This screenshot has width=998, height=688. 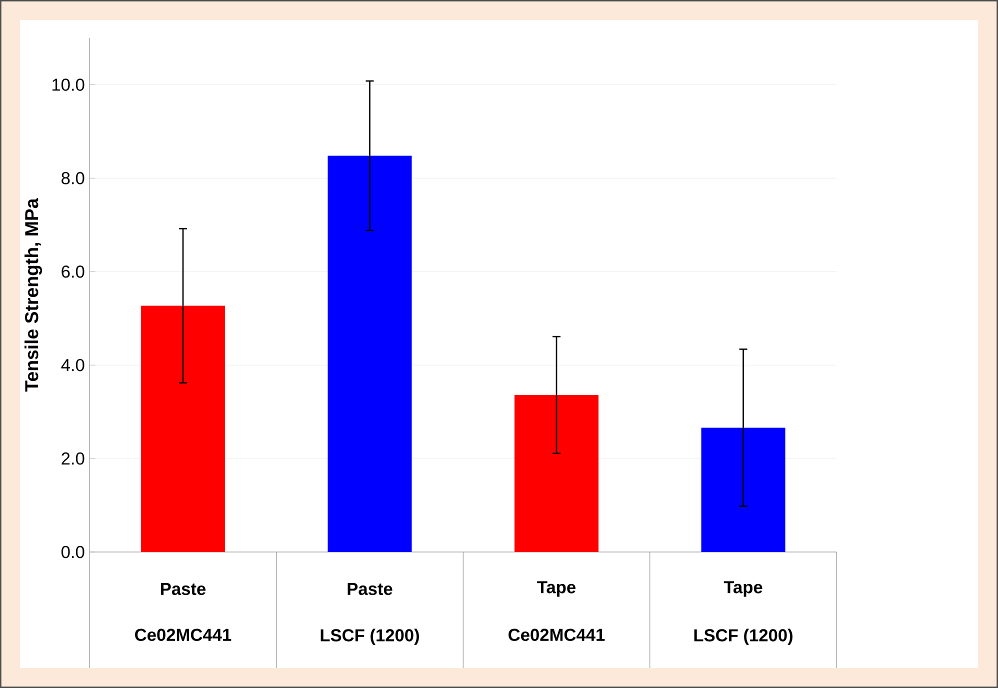 What do you see at coordinates (73, 178) in the screenshot?
I see `y-tick-label: 8.0` at bounding box center [73, 178].